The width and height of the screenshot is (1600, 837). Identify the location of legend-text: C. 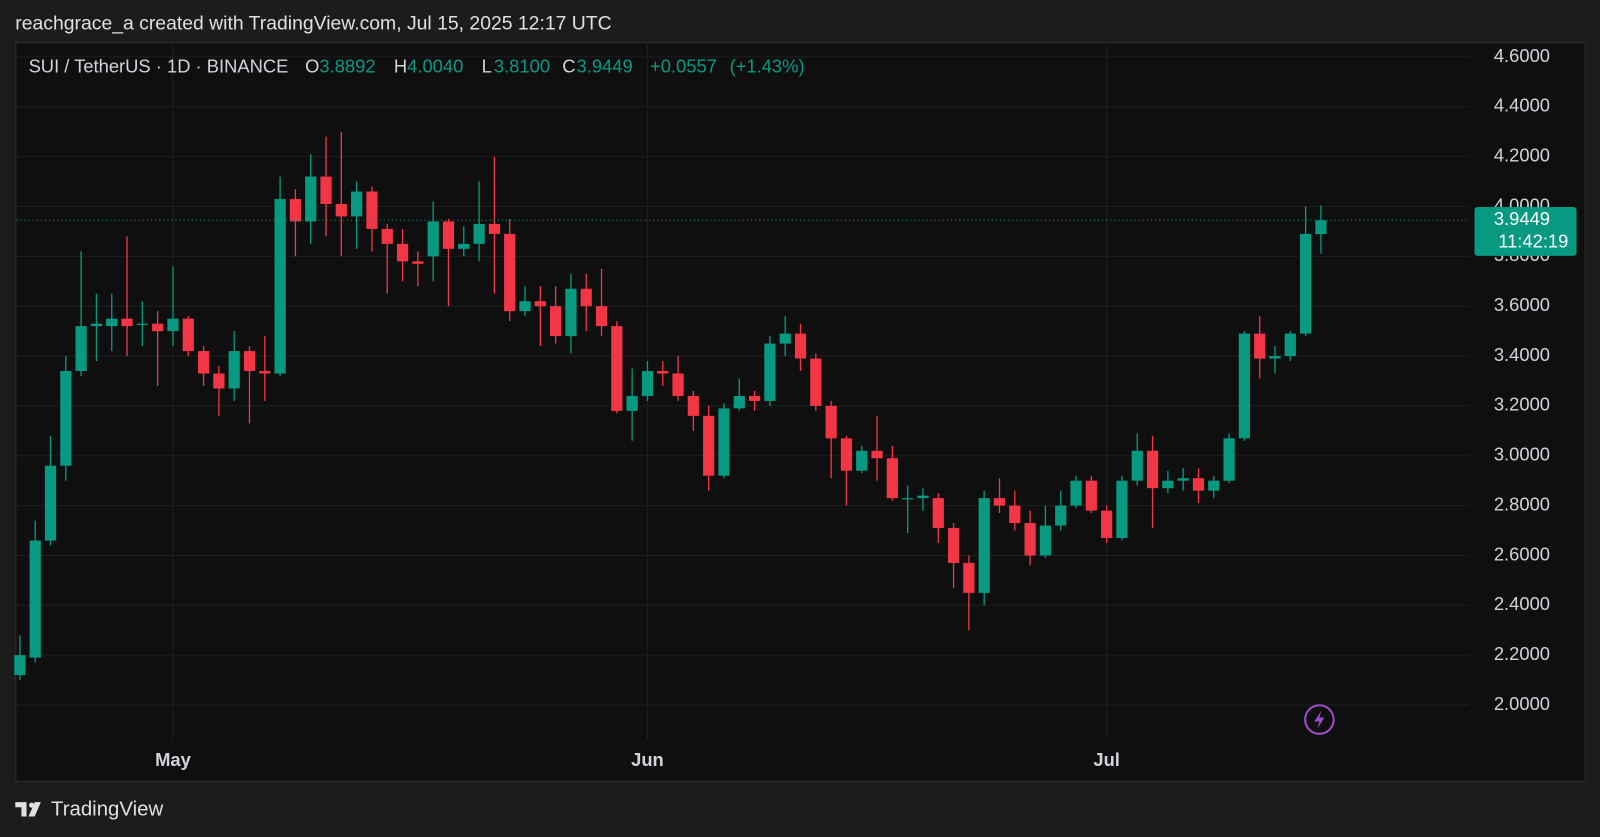
(568, 65).